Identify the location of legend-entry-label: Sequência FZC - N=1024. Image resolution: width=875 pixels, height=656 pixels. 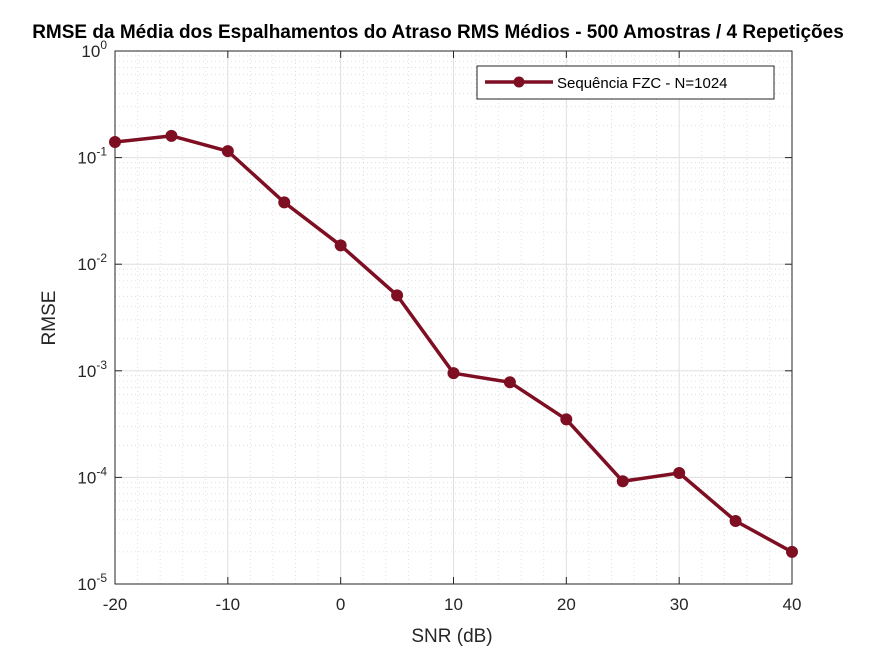
(642, 83).